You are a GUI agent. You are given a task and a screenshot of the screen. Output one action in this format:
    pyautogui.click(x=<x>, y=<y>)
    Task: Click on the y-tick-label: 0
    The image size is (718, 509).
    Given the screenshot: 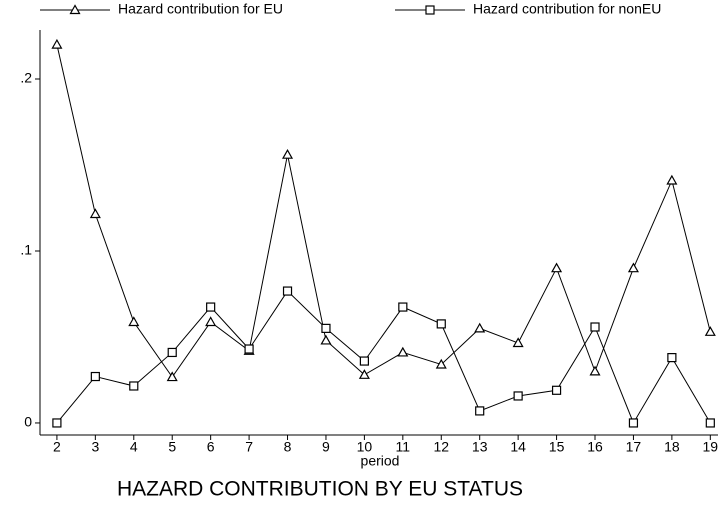 What is the action you would take?
    pyautogui.click(x=28, y=422)
    